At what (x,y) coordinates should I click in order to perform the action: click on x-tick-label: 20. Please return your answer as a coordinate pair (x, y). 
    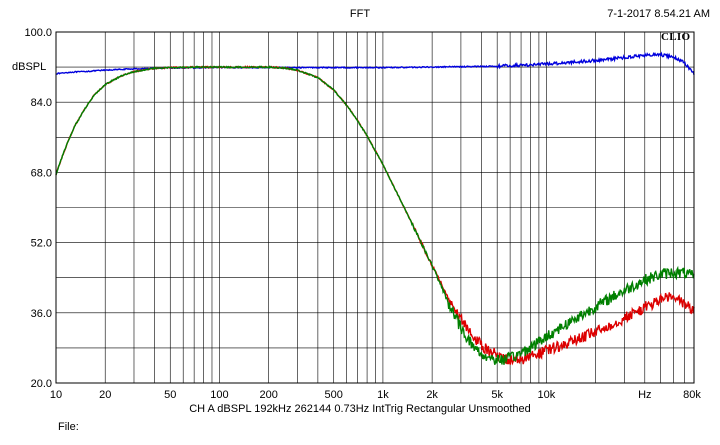
    Looking at the image, I should click on (105, 395).